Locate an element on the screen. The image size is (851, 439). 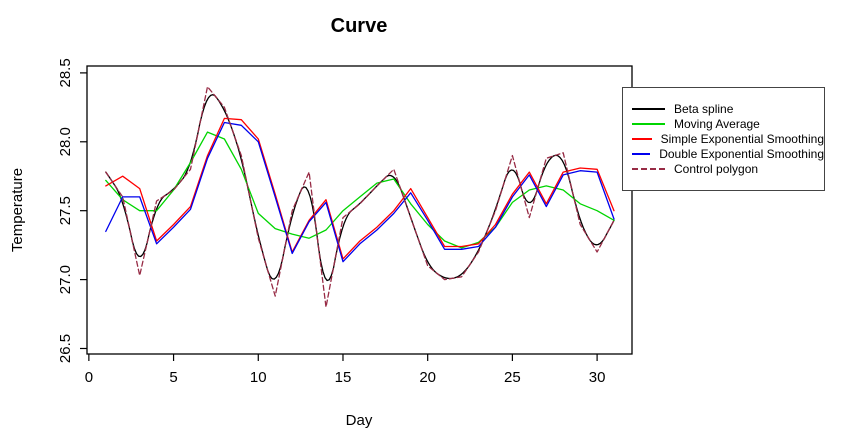
y-tick-label: 26.5 is located at coordinates (65, 348).